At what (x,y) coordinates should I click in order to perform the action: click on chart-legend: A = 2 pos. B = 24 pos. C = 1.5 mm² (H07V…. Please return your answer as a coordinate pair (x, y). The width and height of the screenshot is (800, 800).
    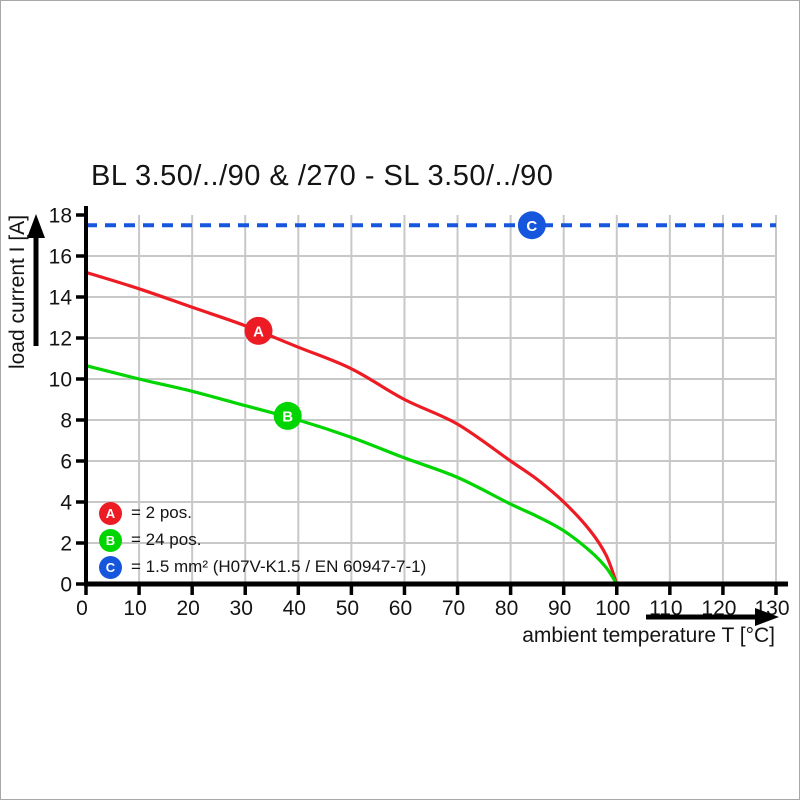
    Looking at the image, I should click on (263, 542).